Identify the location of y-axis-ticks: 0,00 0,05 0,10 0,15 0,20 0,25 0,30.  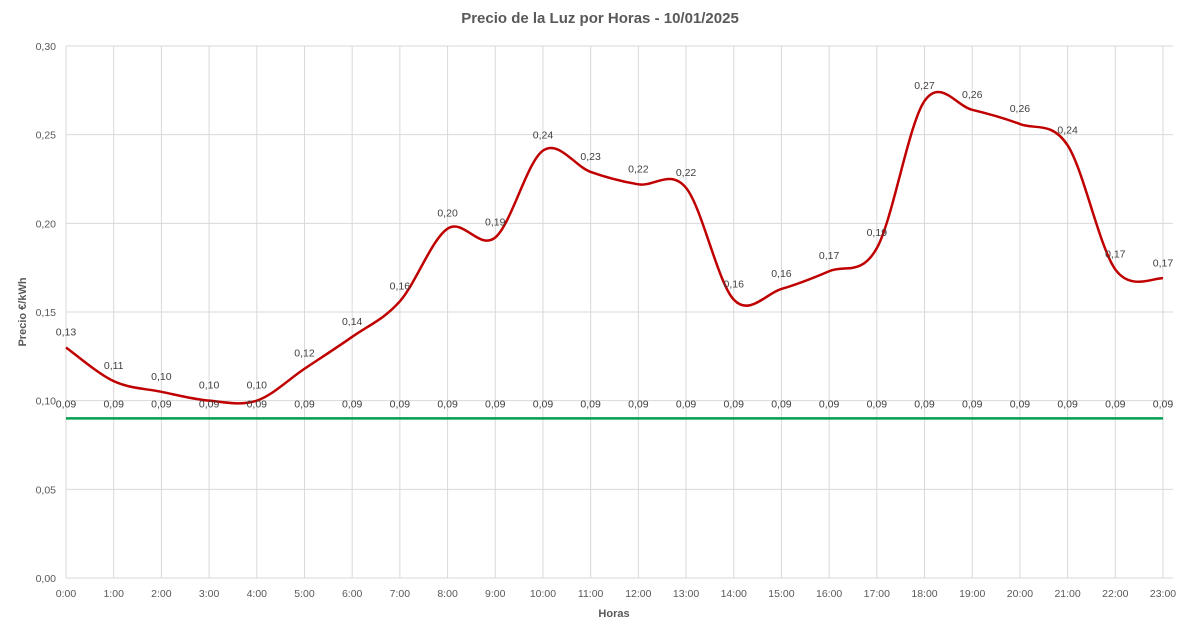
(46, 313).